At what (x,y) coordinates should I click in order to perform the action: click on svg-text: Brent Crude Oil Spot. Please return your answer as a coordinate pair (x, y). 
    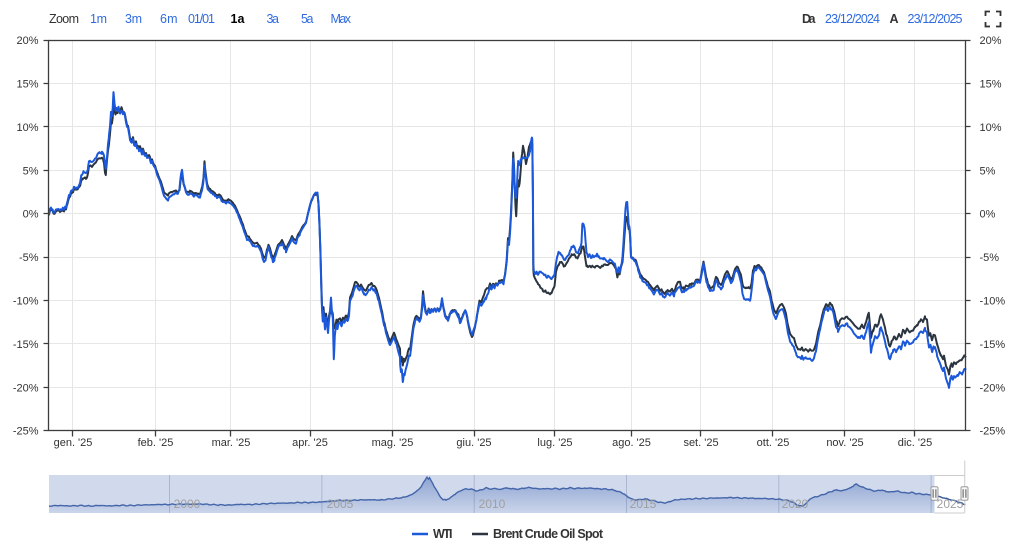
    Looking at the image, I should click on (548, 534).